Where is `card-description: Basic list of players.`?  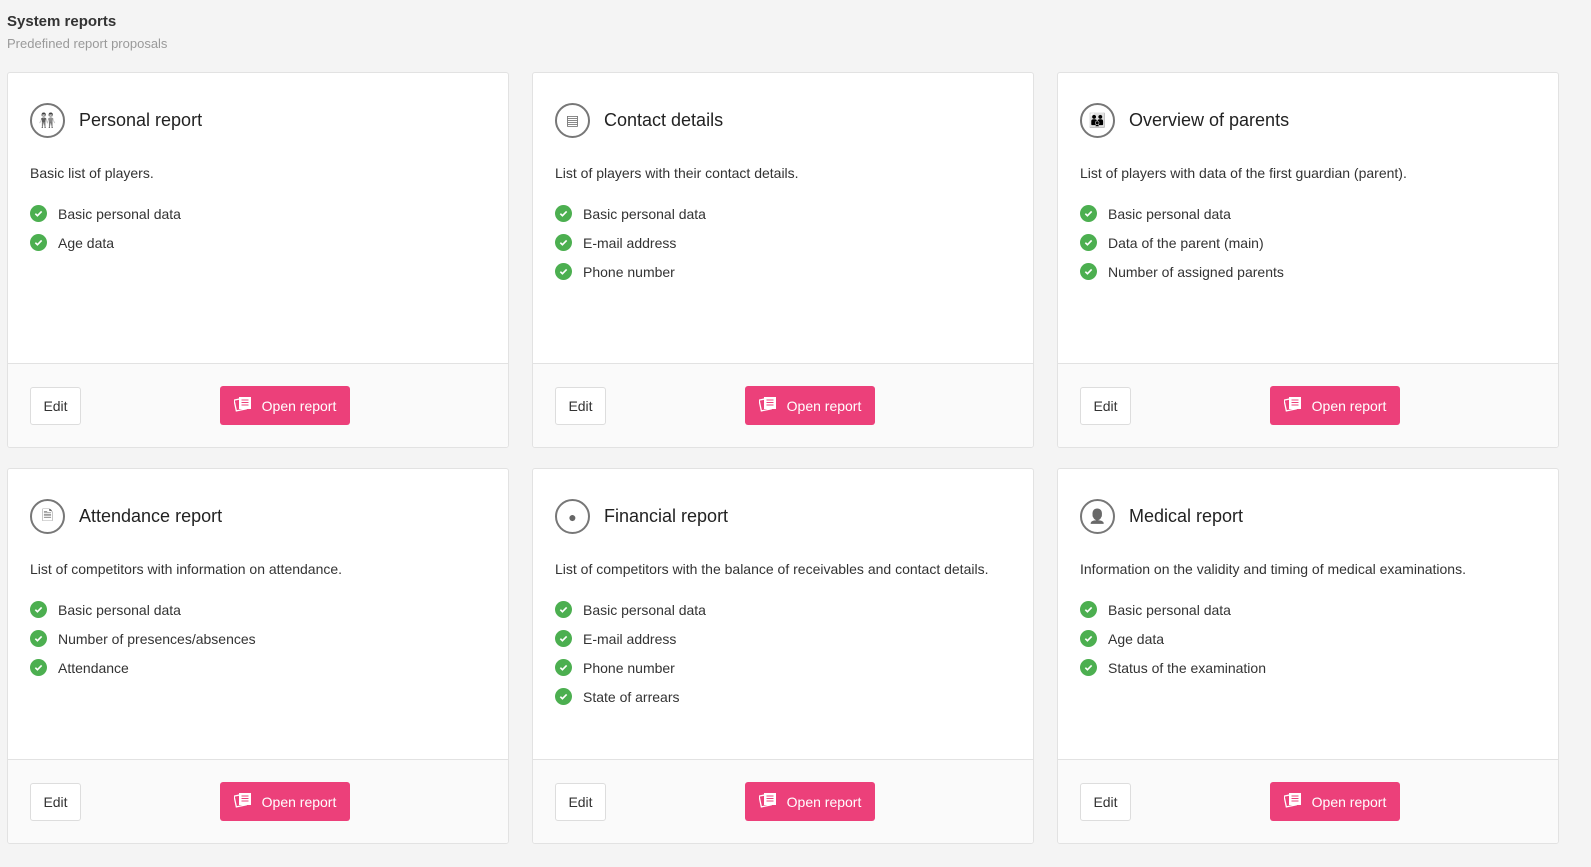 card-description: Basic list of players. is located at coordinates (92, 173).